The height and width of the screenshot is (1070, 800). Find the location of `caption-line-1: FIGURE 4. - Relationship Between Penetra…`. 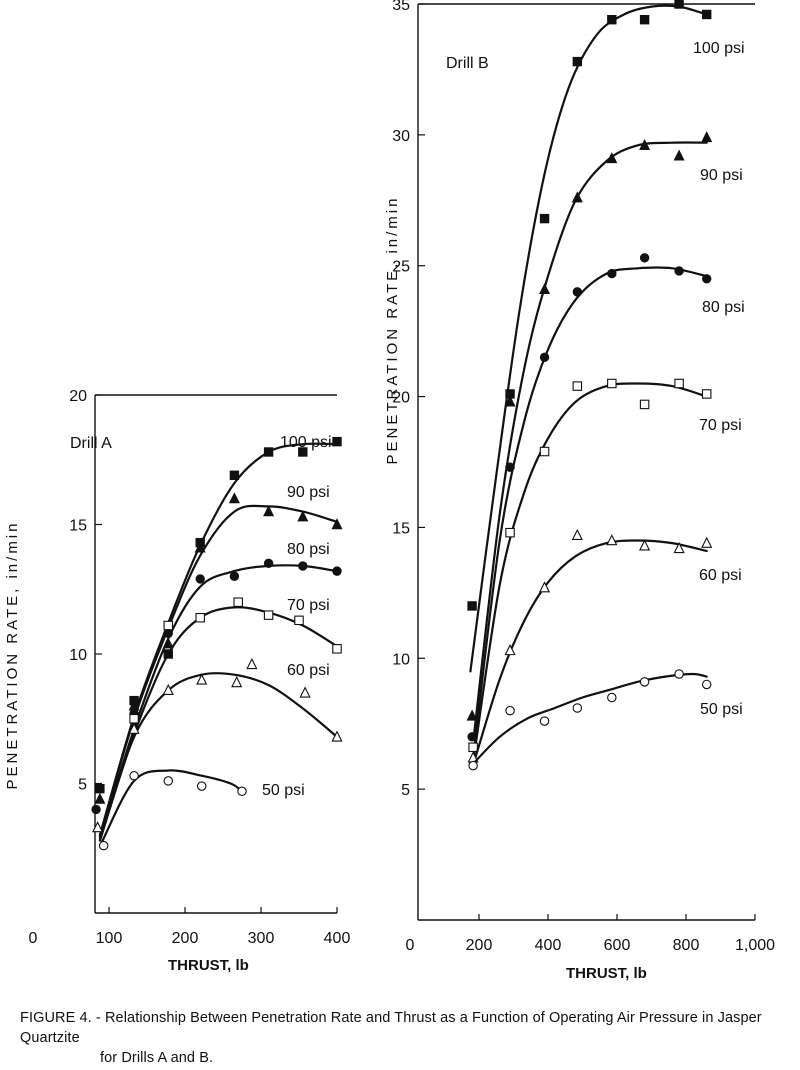

caption-line-1: FIGURE 4. - Relationship Between Penetra… is located at coordinates (391, 1028).